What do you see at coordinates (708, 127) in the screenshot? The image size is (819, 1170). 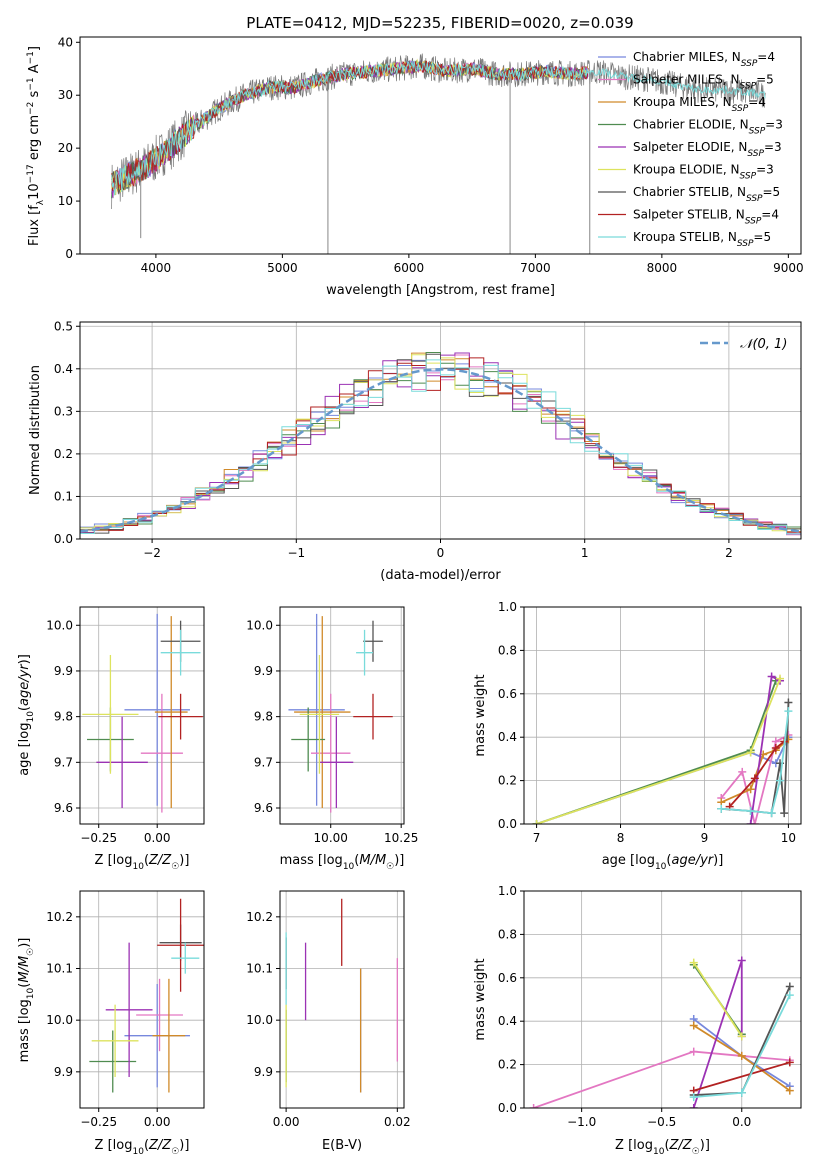 I see `legend-label: Chabrier ELODIE, NSSP=3` at bounding box center [708, 127].